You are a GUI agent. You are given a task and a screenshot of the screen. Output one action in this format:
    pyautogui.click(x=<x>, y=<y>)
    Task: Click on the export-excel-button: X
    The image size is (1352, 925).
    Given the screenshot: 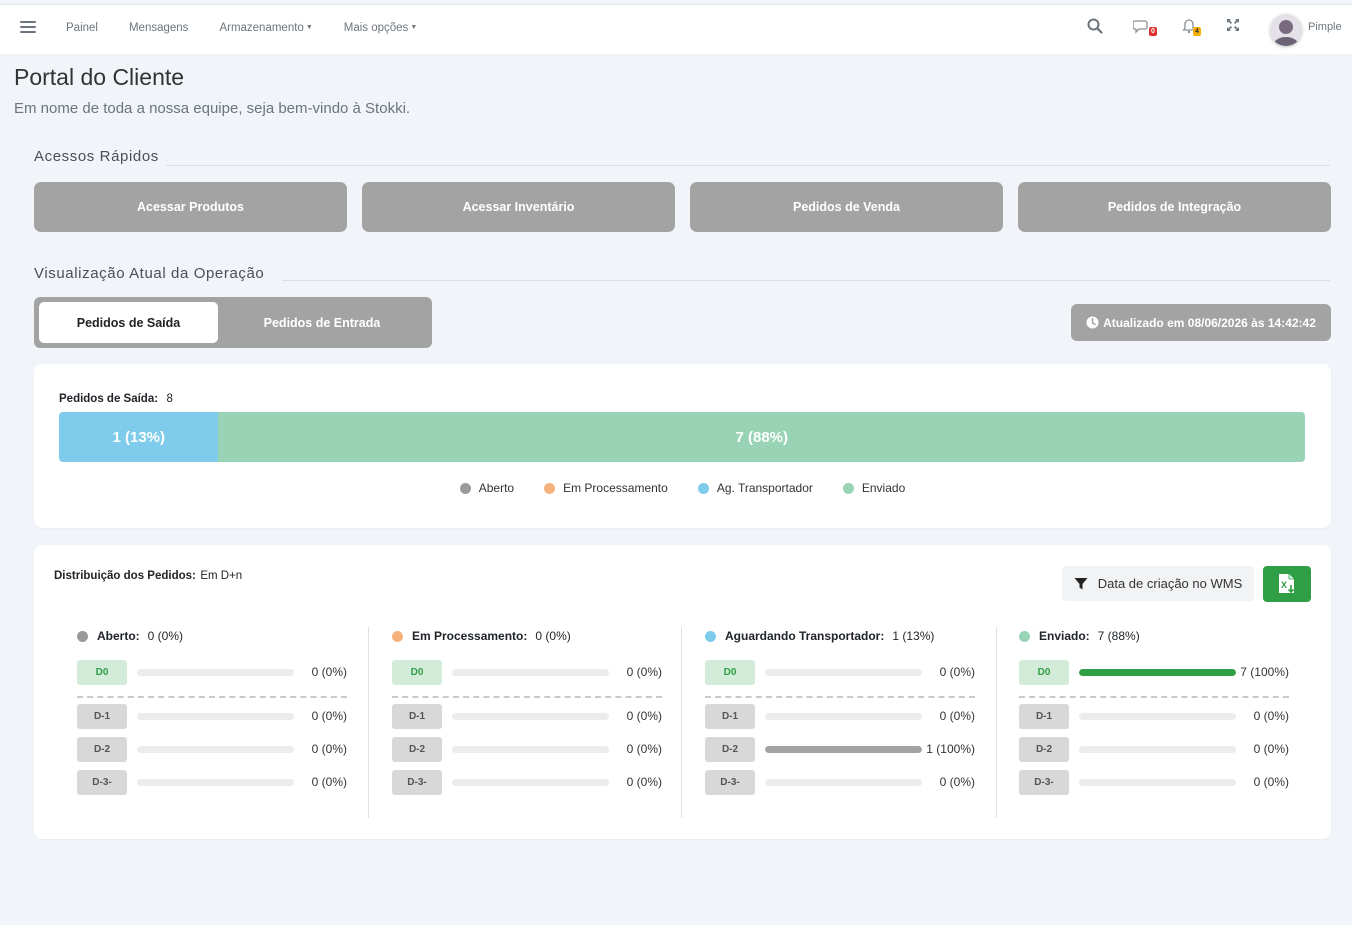 What is the action you would take?
    pyautogui.click(x=1287, y=584)
    